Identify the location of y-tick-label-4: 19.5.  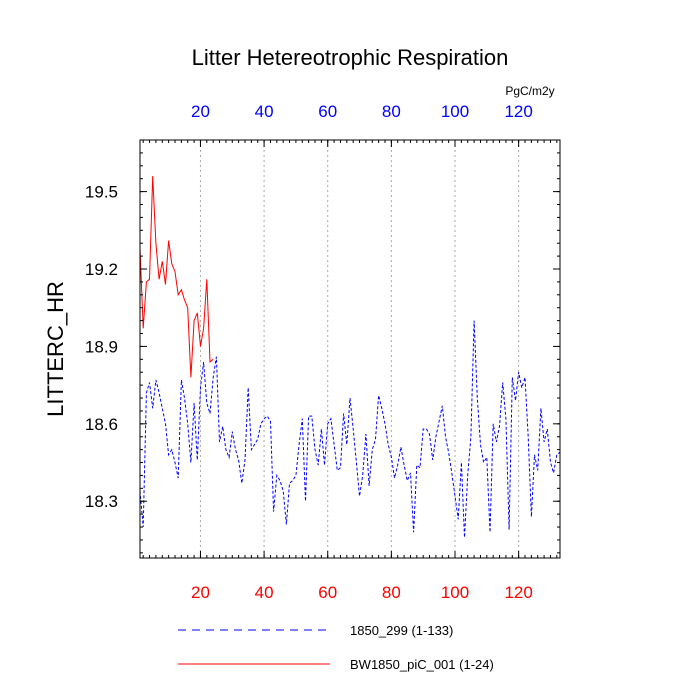
(101, 192).